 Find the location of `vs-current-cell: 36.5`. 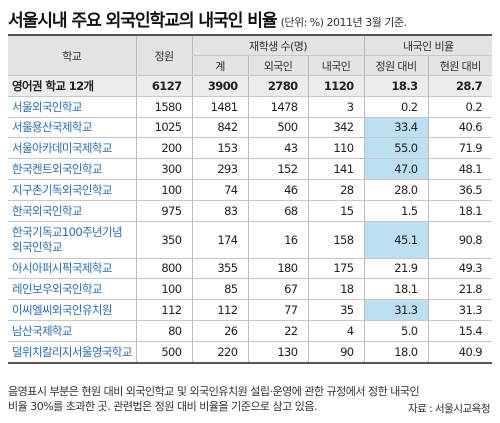

vs-current-cell: 36.5 is located at coordinates (459, 190).